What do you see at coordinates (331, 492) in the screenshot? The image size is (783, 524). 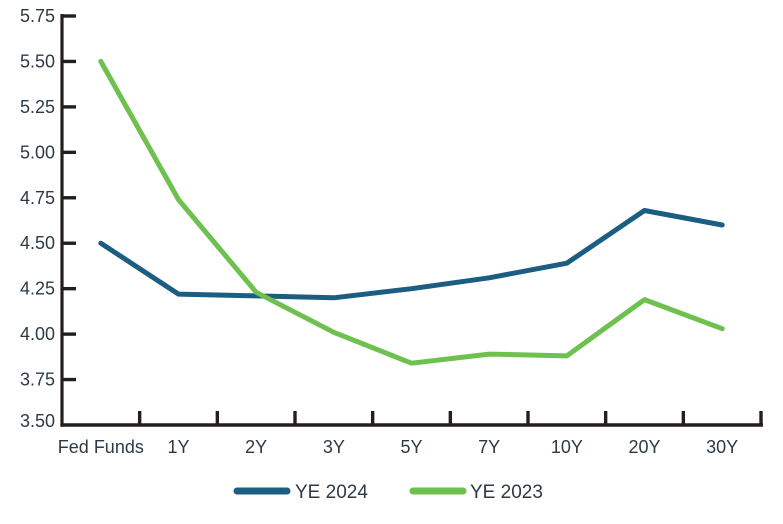 I see `legend-label: YE 2024` at bounding box center [331, 492].